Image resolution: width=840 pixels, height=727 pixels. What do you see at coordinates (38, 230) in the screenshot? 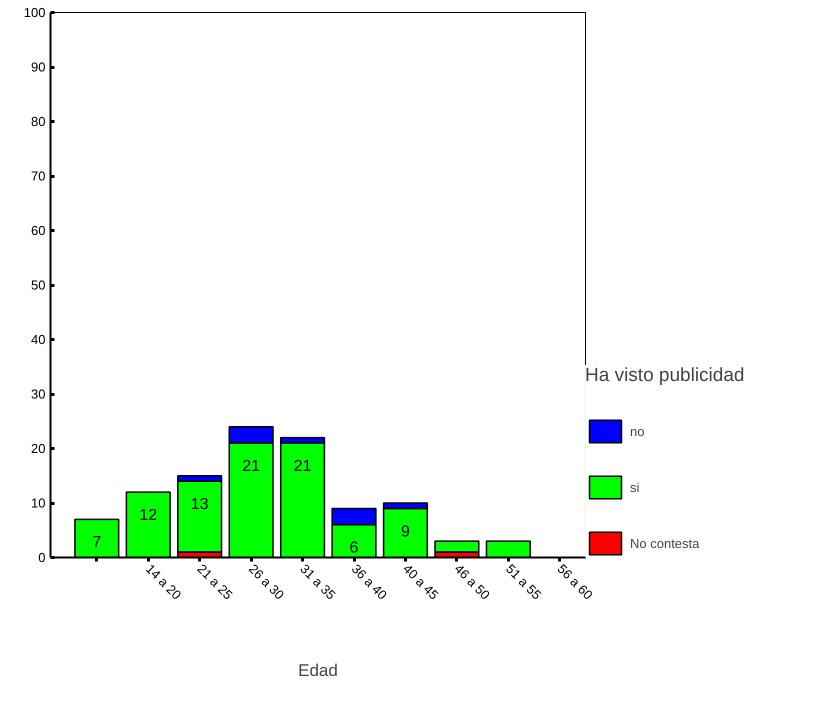
I see `y-tick-label: 60` at bounding box center [38, 230].